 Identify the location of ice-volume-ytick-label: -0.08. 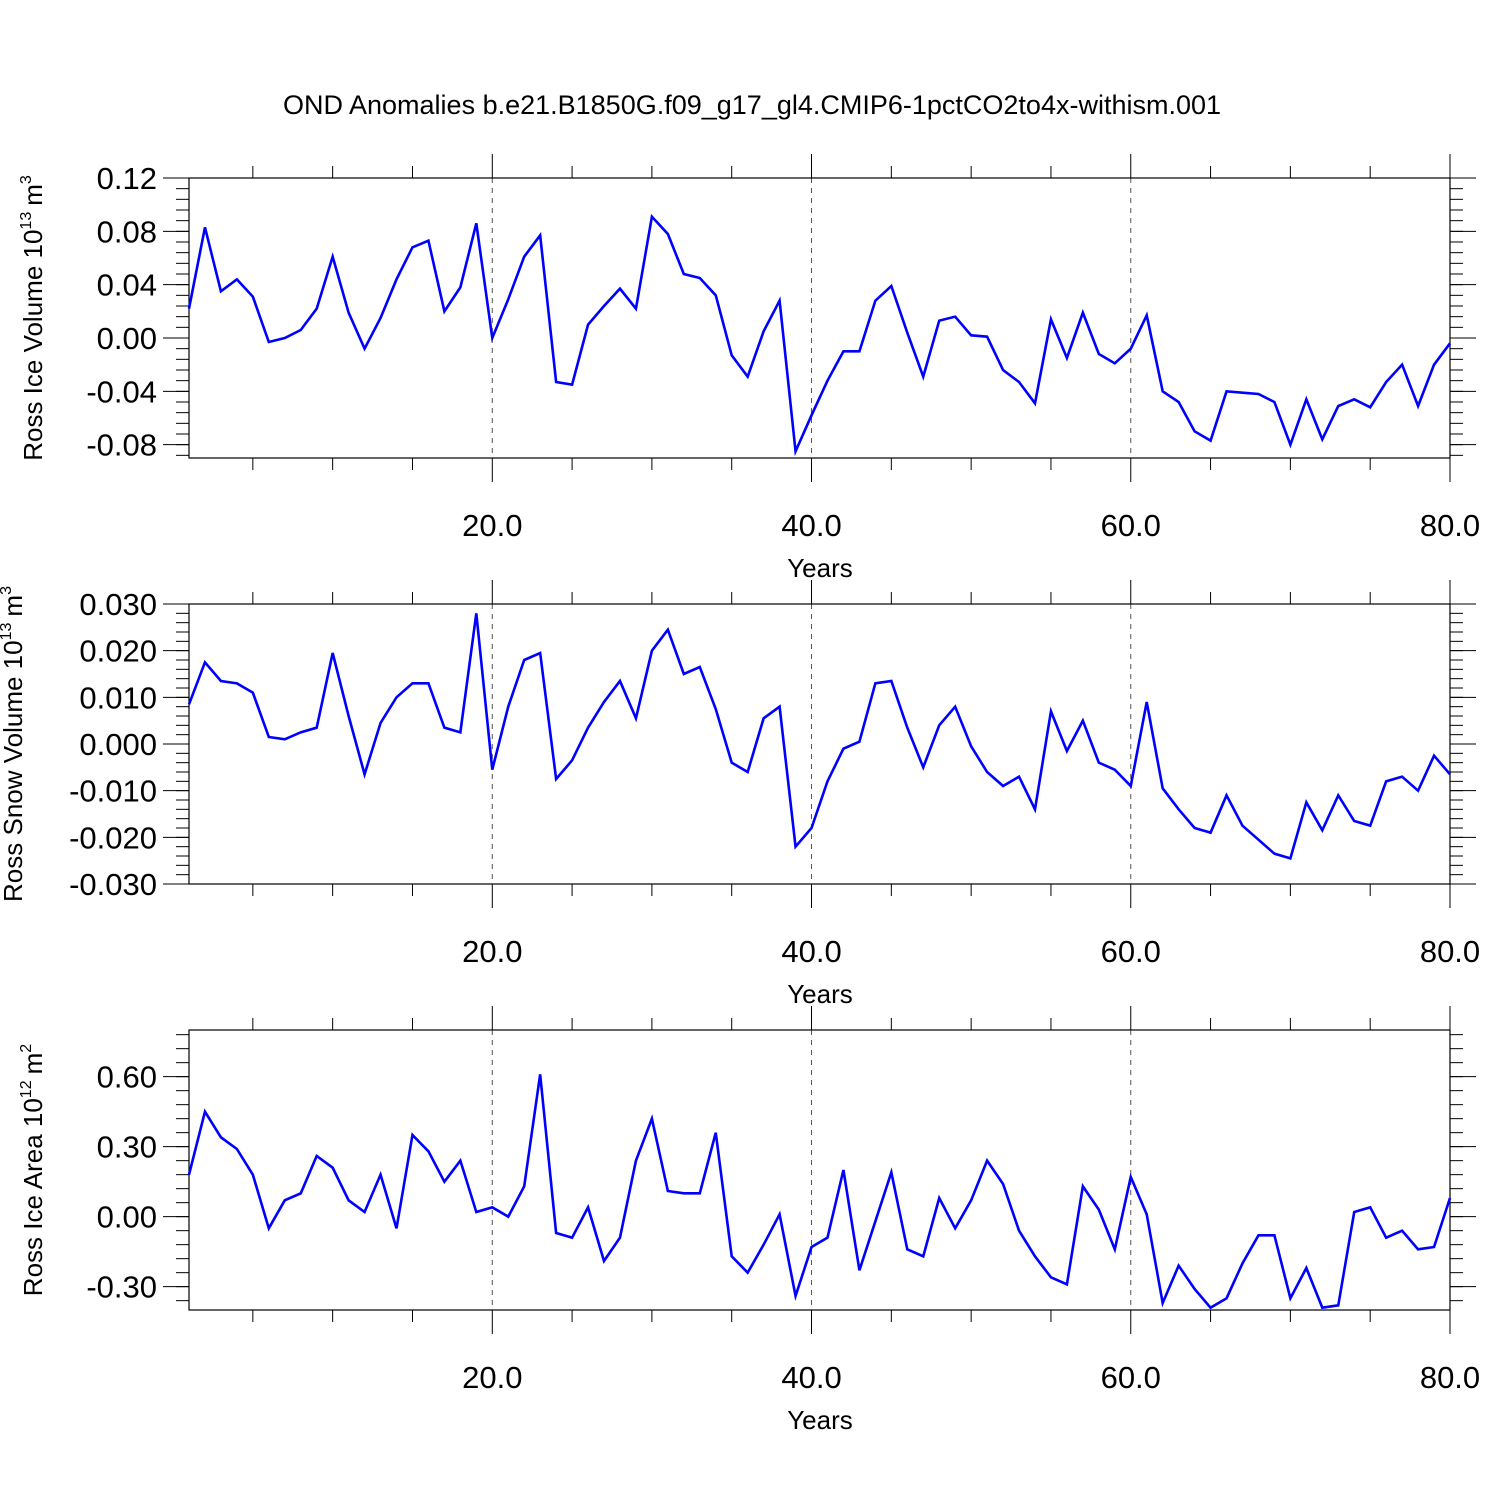
(121, 445).